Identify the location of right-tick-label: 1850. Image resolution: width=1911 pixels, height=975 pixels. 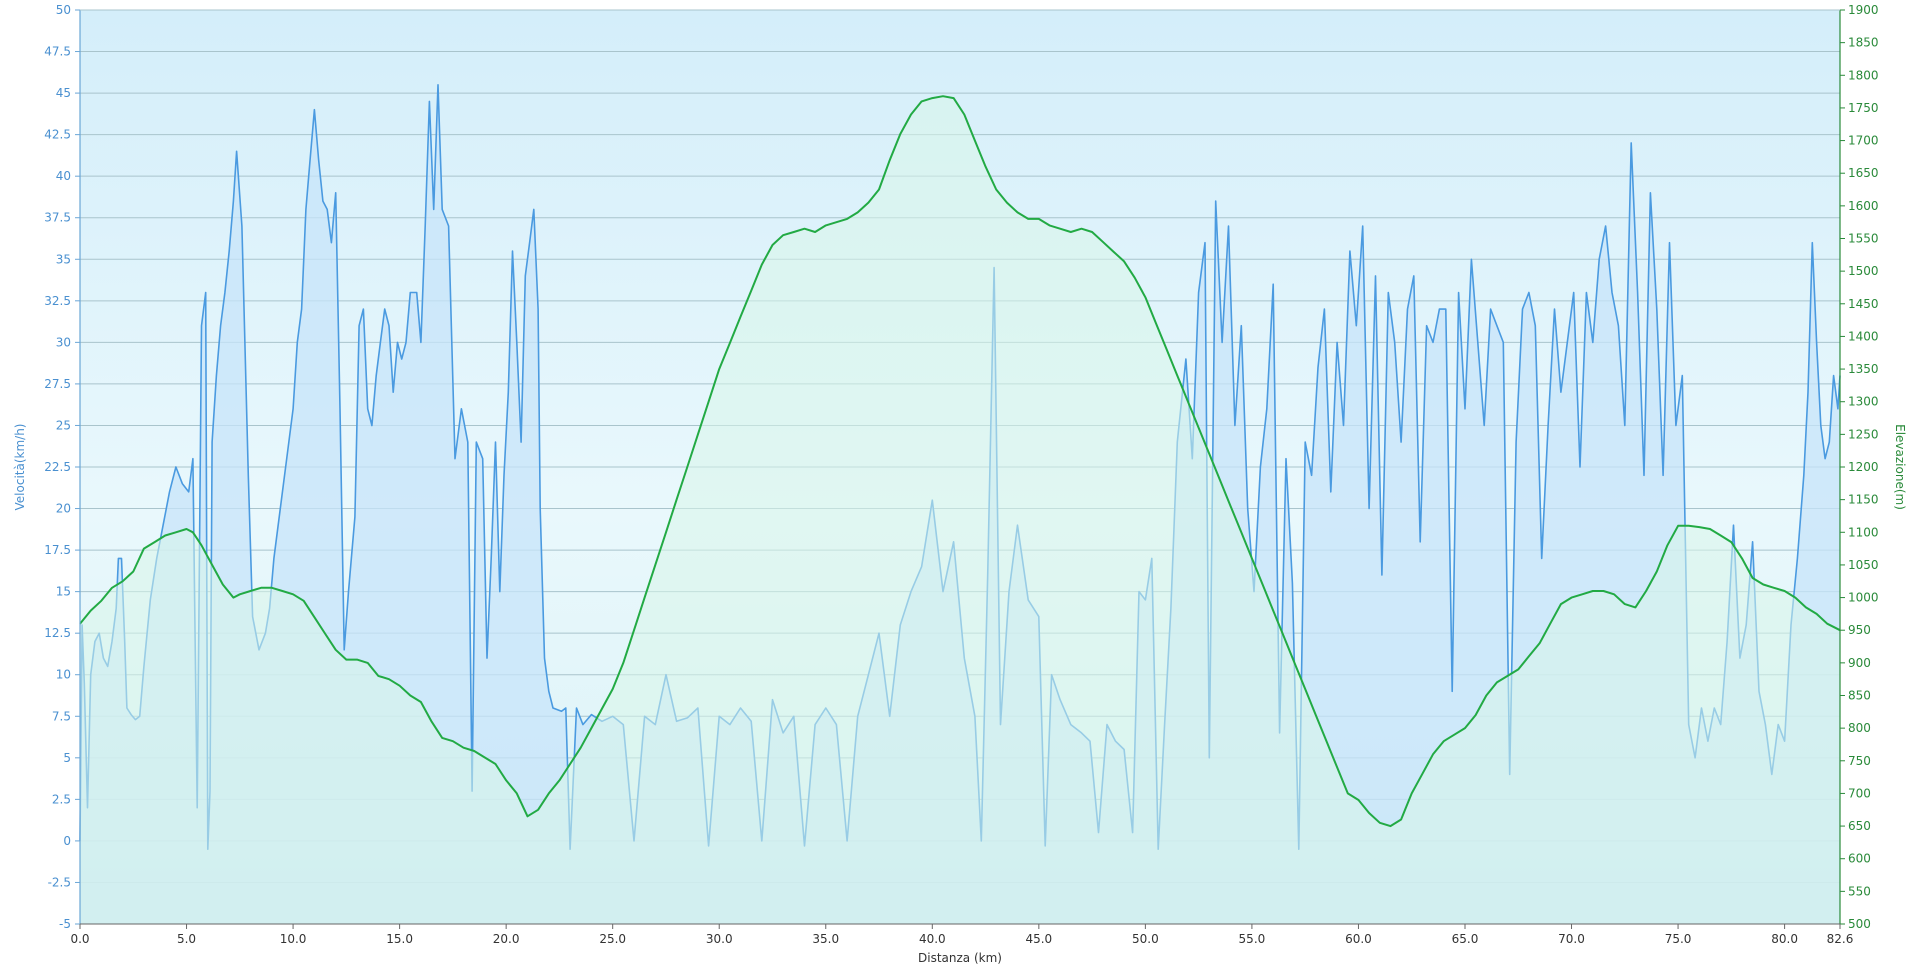
(1863, 43).